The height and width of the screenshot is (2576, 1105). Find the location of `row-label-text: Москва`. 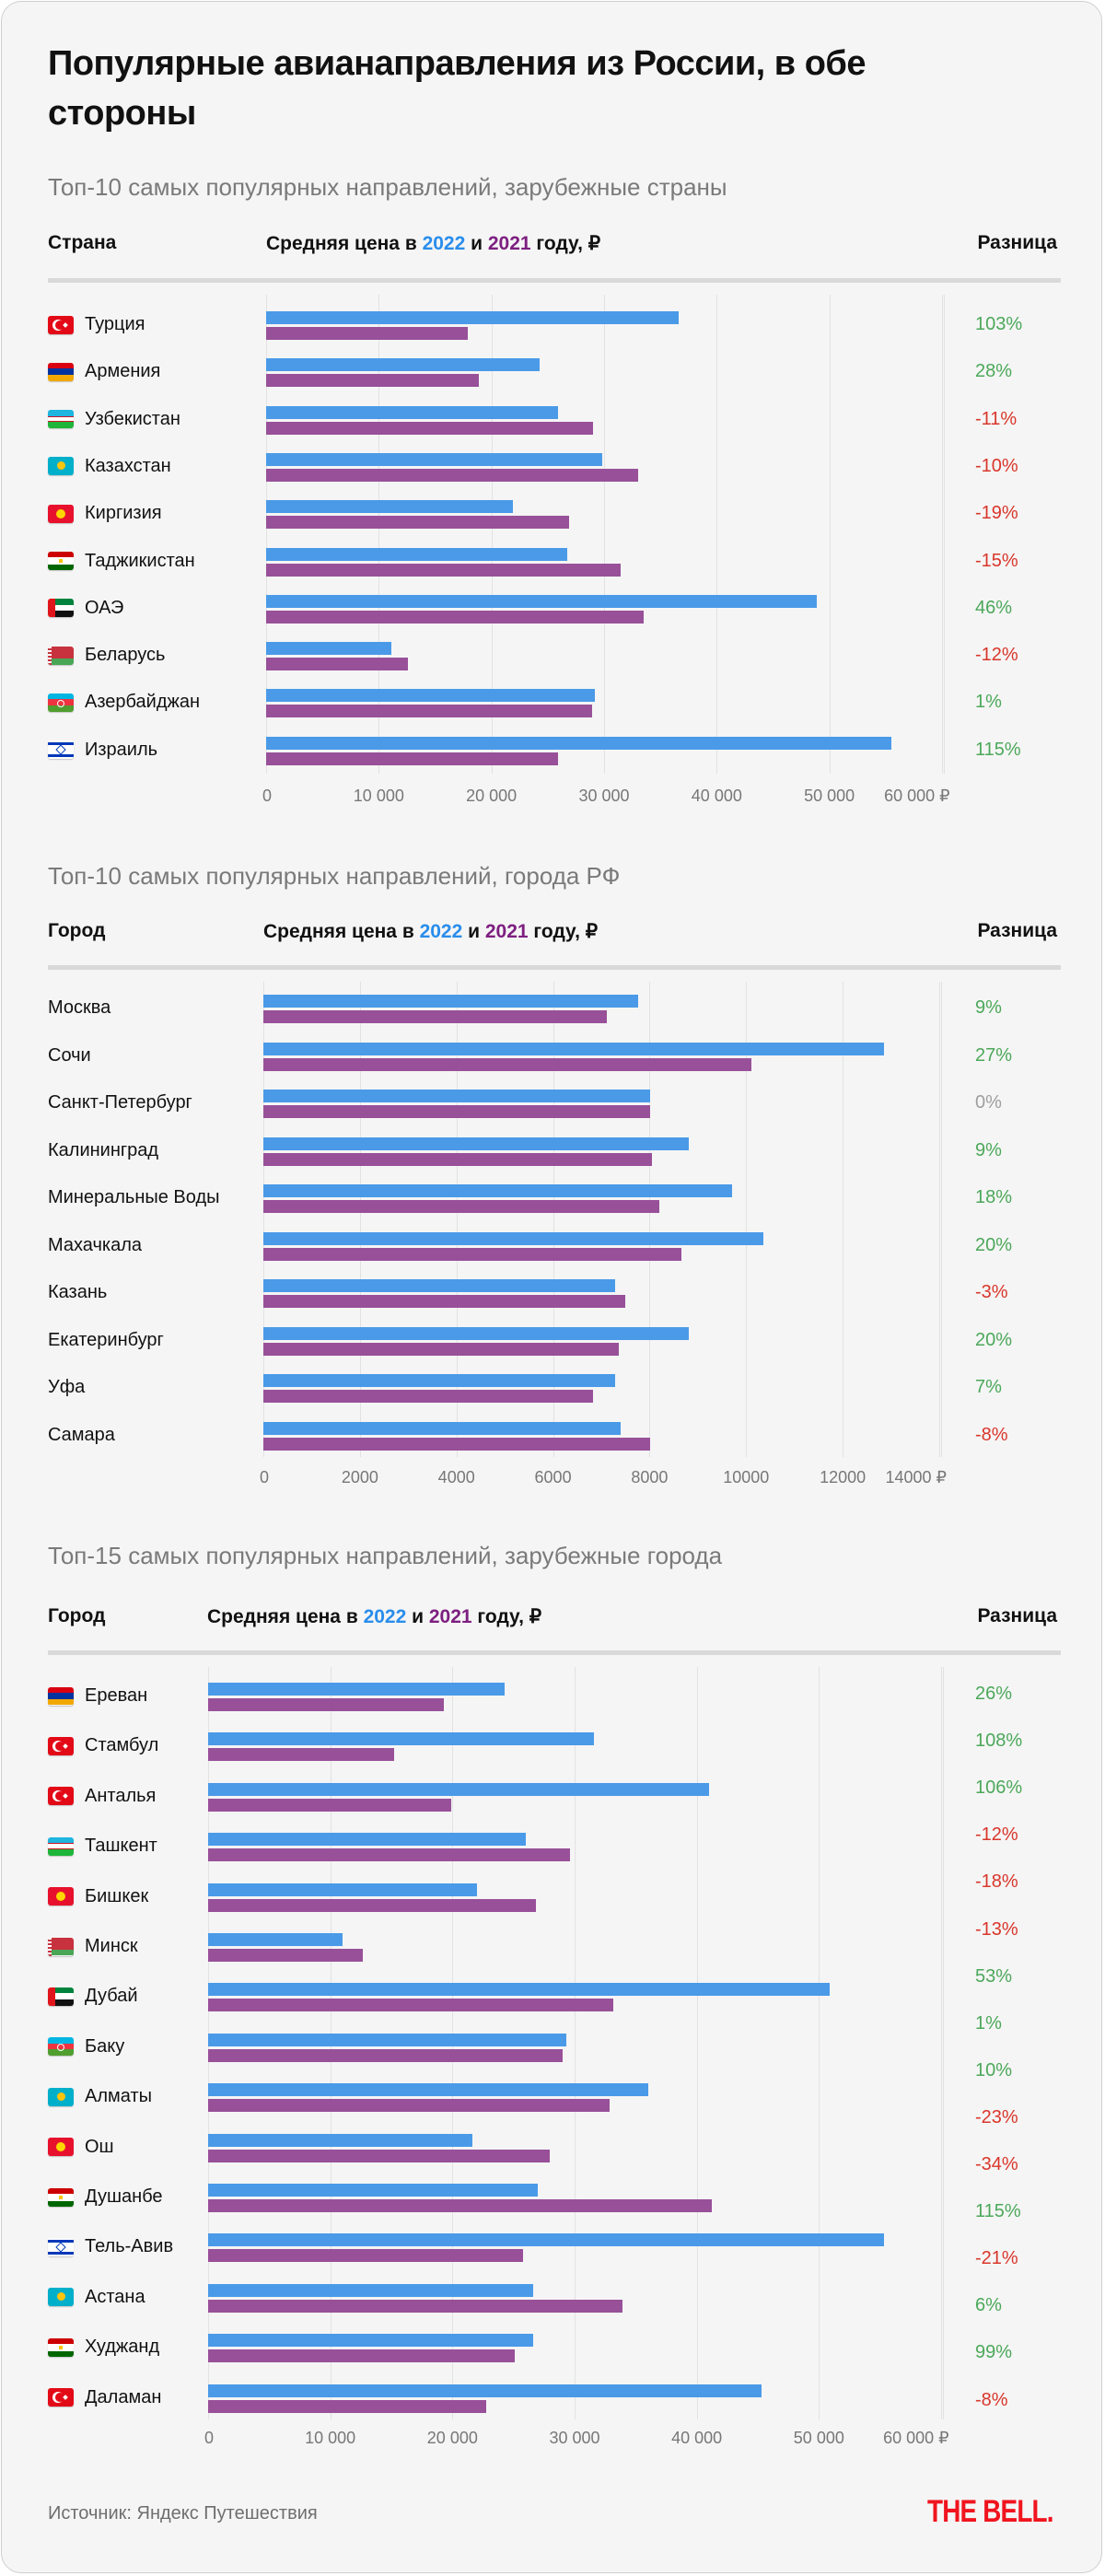

row-label-text: Москва is located at coordinates (79, 1007).